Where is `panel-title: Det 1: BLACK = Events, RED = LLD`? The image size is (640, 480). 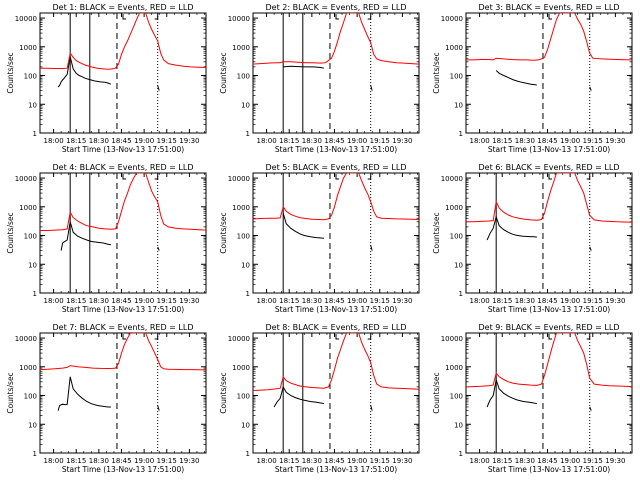 panel-title: Det 1: BLACK = Events, RED = LLD is located at coordinates (123, 7).